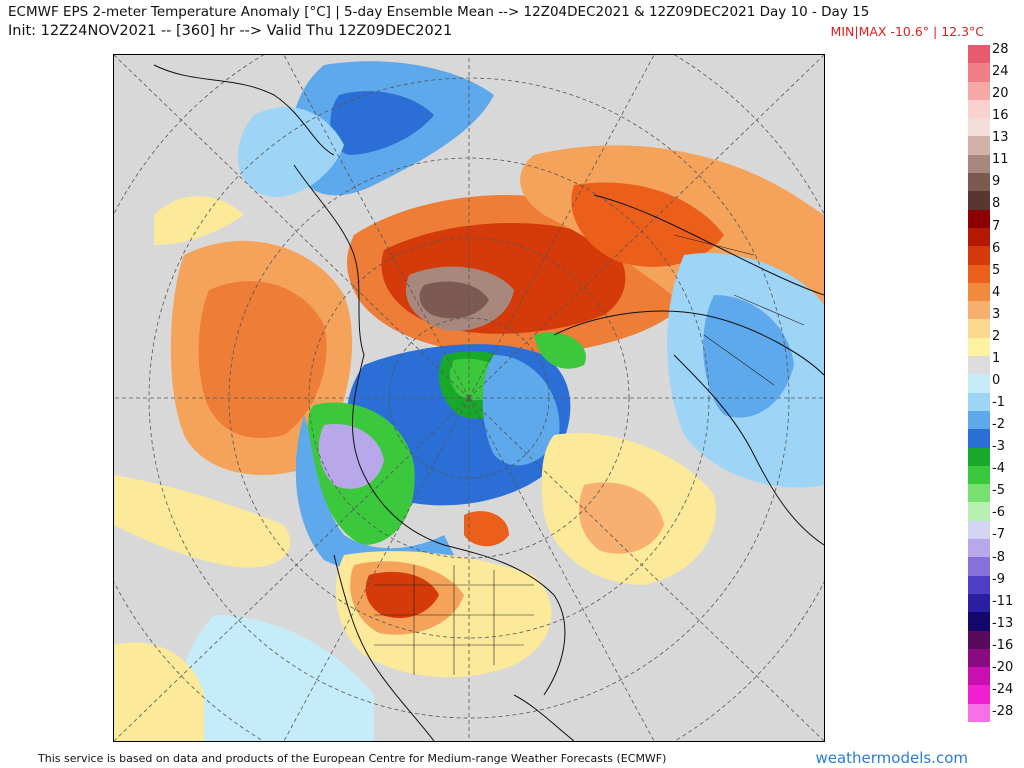  Describe the element at coordinates (1000, 138) in the screenshot. I see `colorbar-label: 13` at that location.